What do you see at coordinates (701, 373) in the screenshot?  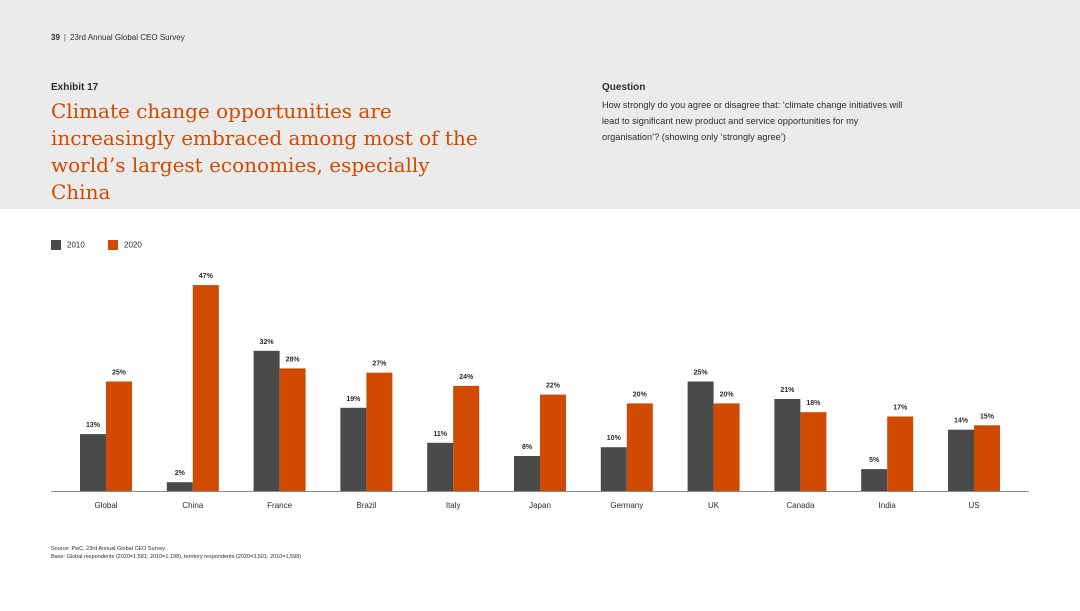 I see `data-label-uk-2010: 25%` at bounding box center [701, 373].